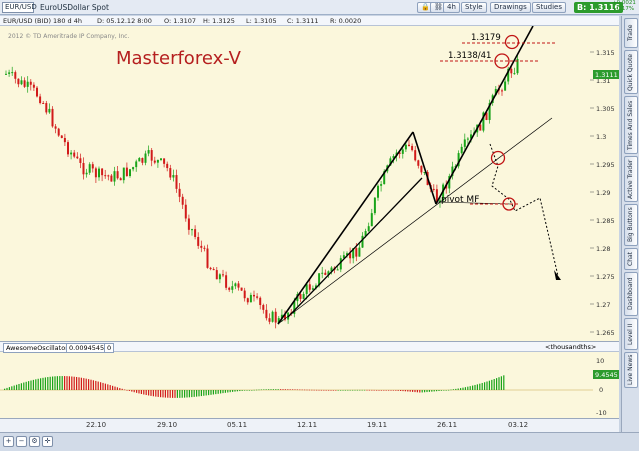 This screenshot has width=639, height=451. Describe the element at coordinates (19, 7) in the screenshot. I see `symbol-input: EUR/USD` at that location.